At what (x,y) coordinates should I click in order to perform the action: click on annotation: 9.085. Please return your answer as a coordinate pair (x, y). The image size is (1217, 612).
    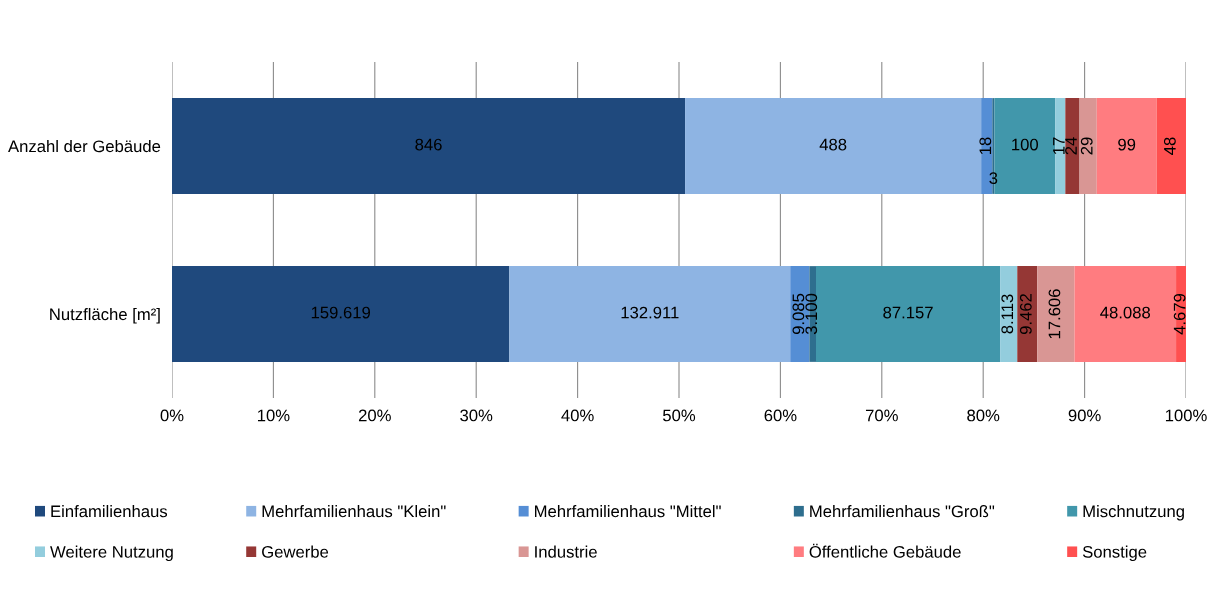
    Looking at the image, I should click on (798, 314).